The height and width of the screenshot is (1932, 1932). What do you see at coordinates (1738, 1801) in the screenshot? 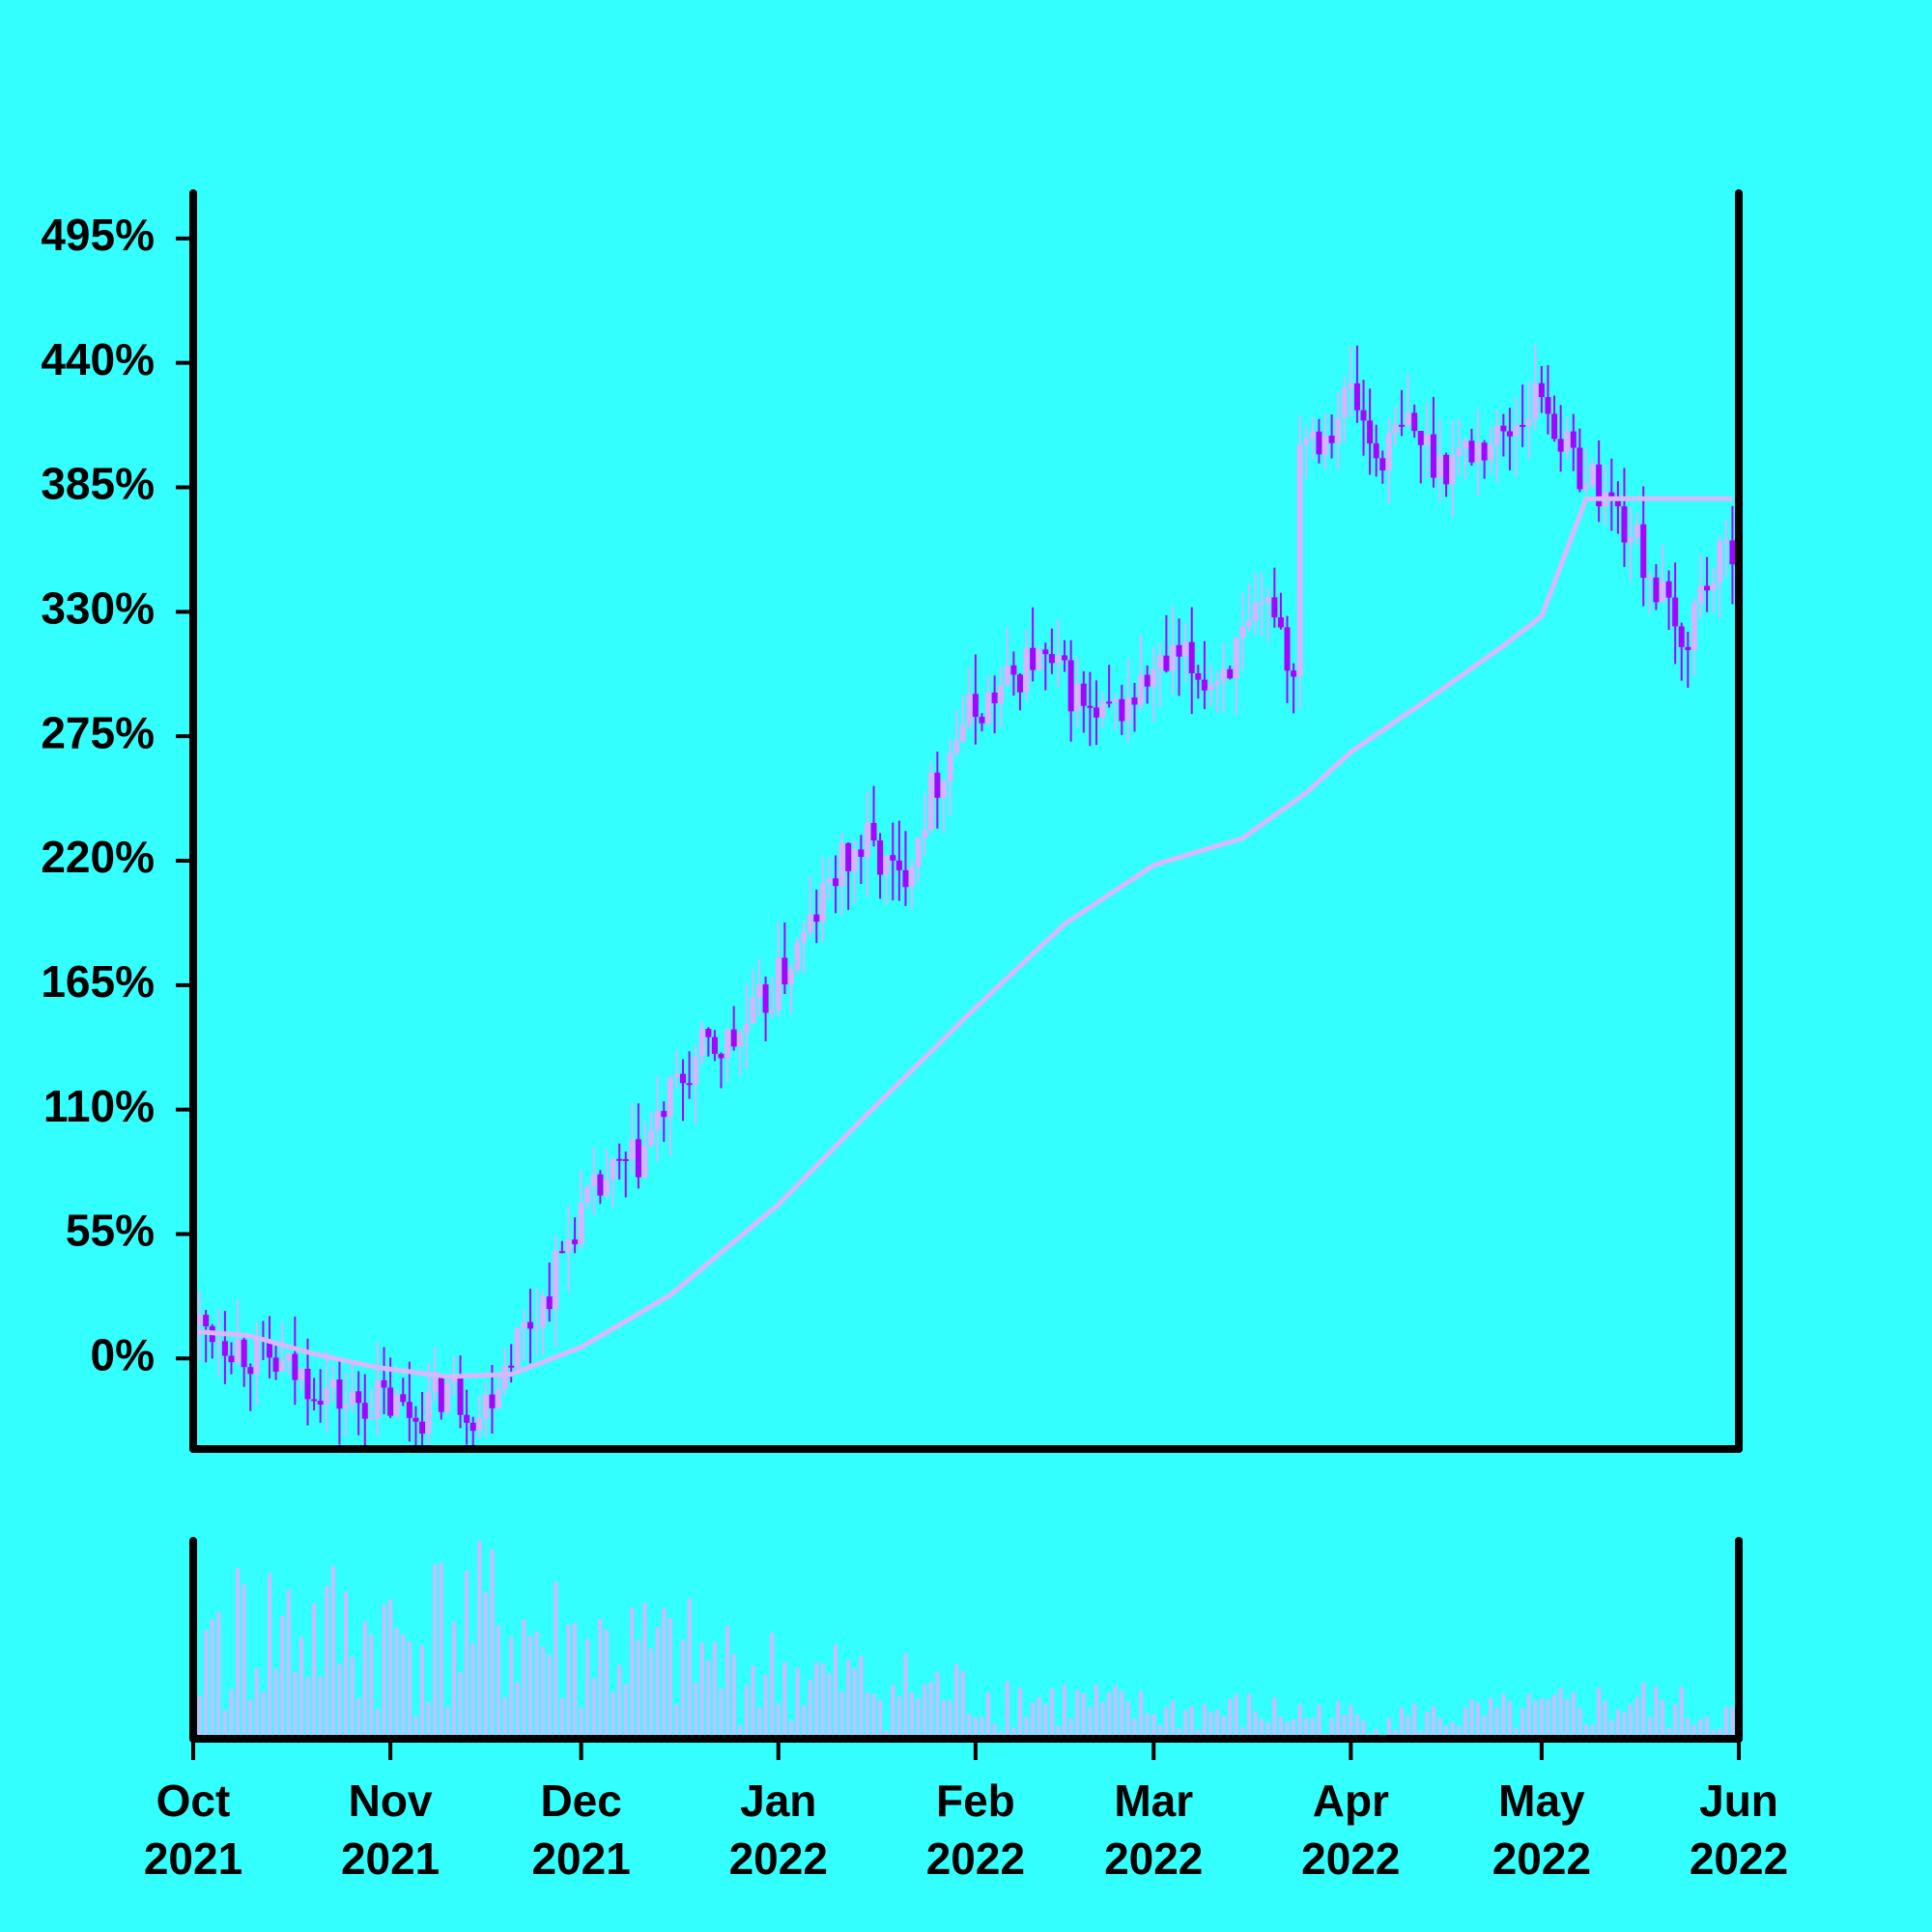
I see `x-tick-label-month: Jun` at bounding box center [1738, 1801].